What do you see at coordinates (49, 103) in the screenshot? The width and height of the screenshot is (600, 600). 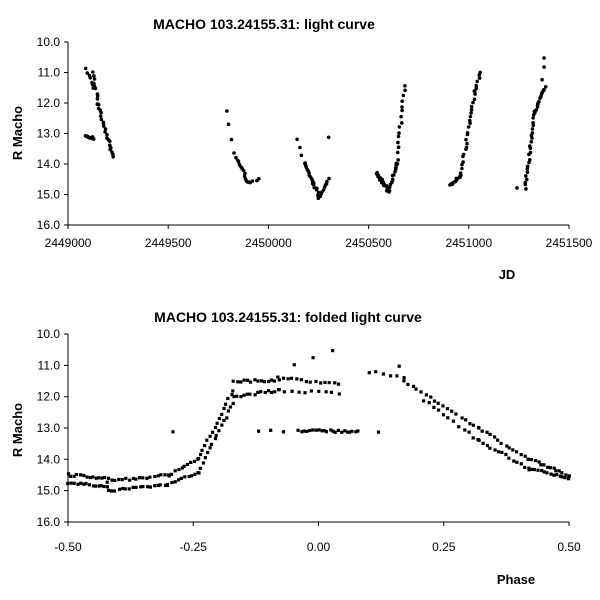 I see `light-curve-y-tick-label: 12.0` at bounding box center [49, 103].